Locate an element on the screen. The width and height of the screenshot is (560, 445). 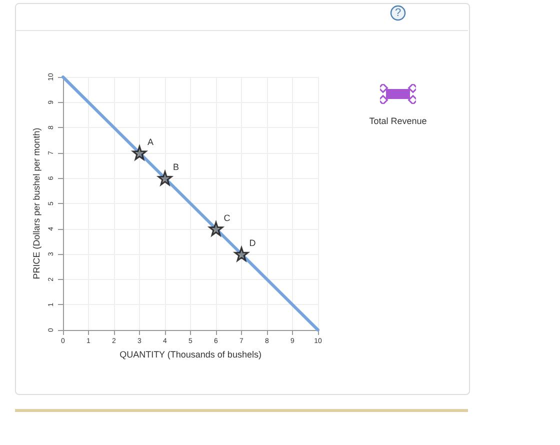
annotation: A is located at coordinates (150, 141).